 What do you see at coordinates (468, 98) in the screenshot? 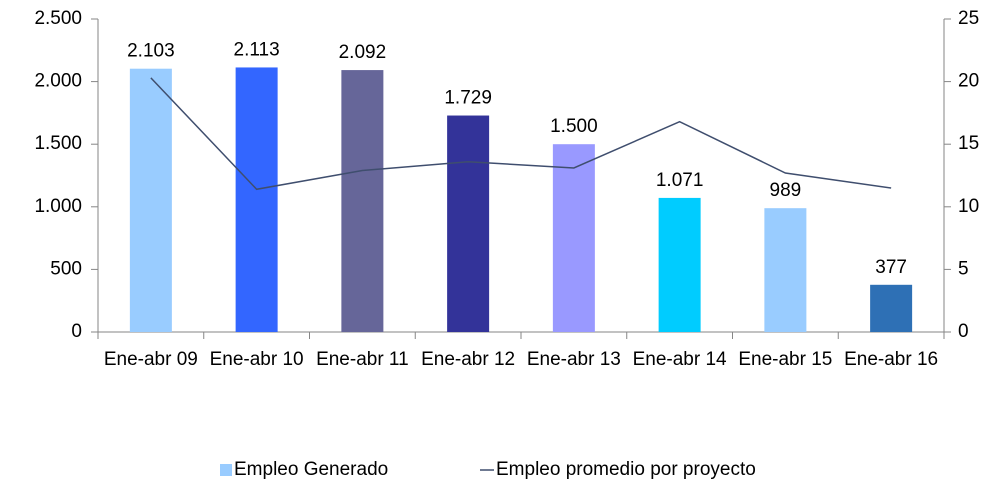
I see `data-label: 1.729` at bounding box center [468, 98].